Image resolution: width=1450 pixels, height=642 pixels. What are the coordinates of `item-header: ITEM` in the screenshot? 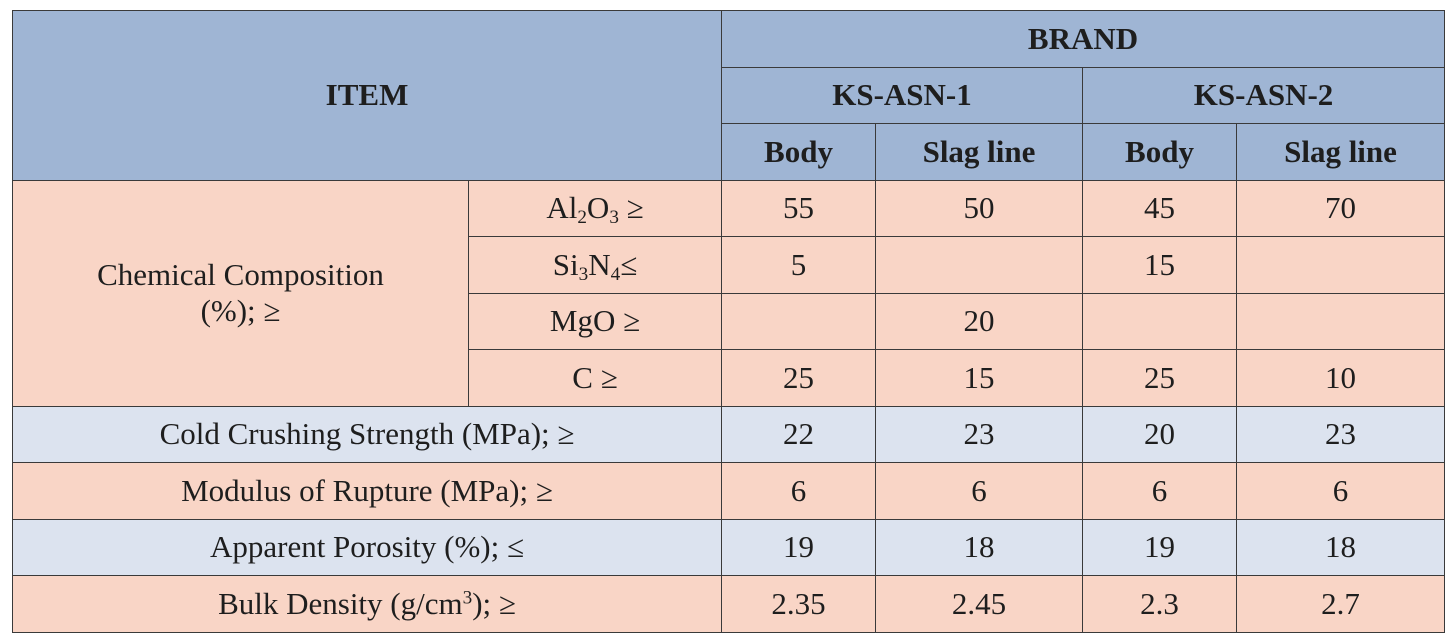 It's located at (367, 95).